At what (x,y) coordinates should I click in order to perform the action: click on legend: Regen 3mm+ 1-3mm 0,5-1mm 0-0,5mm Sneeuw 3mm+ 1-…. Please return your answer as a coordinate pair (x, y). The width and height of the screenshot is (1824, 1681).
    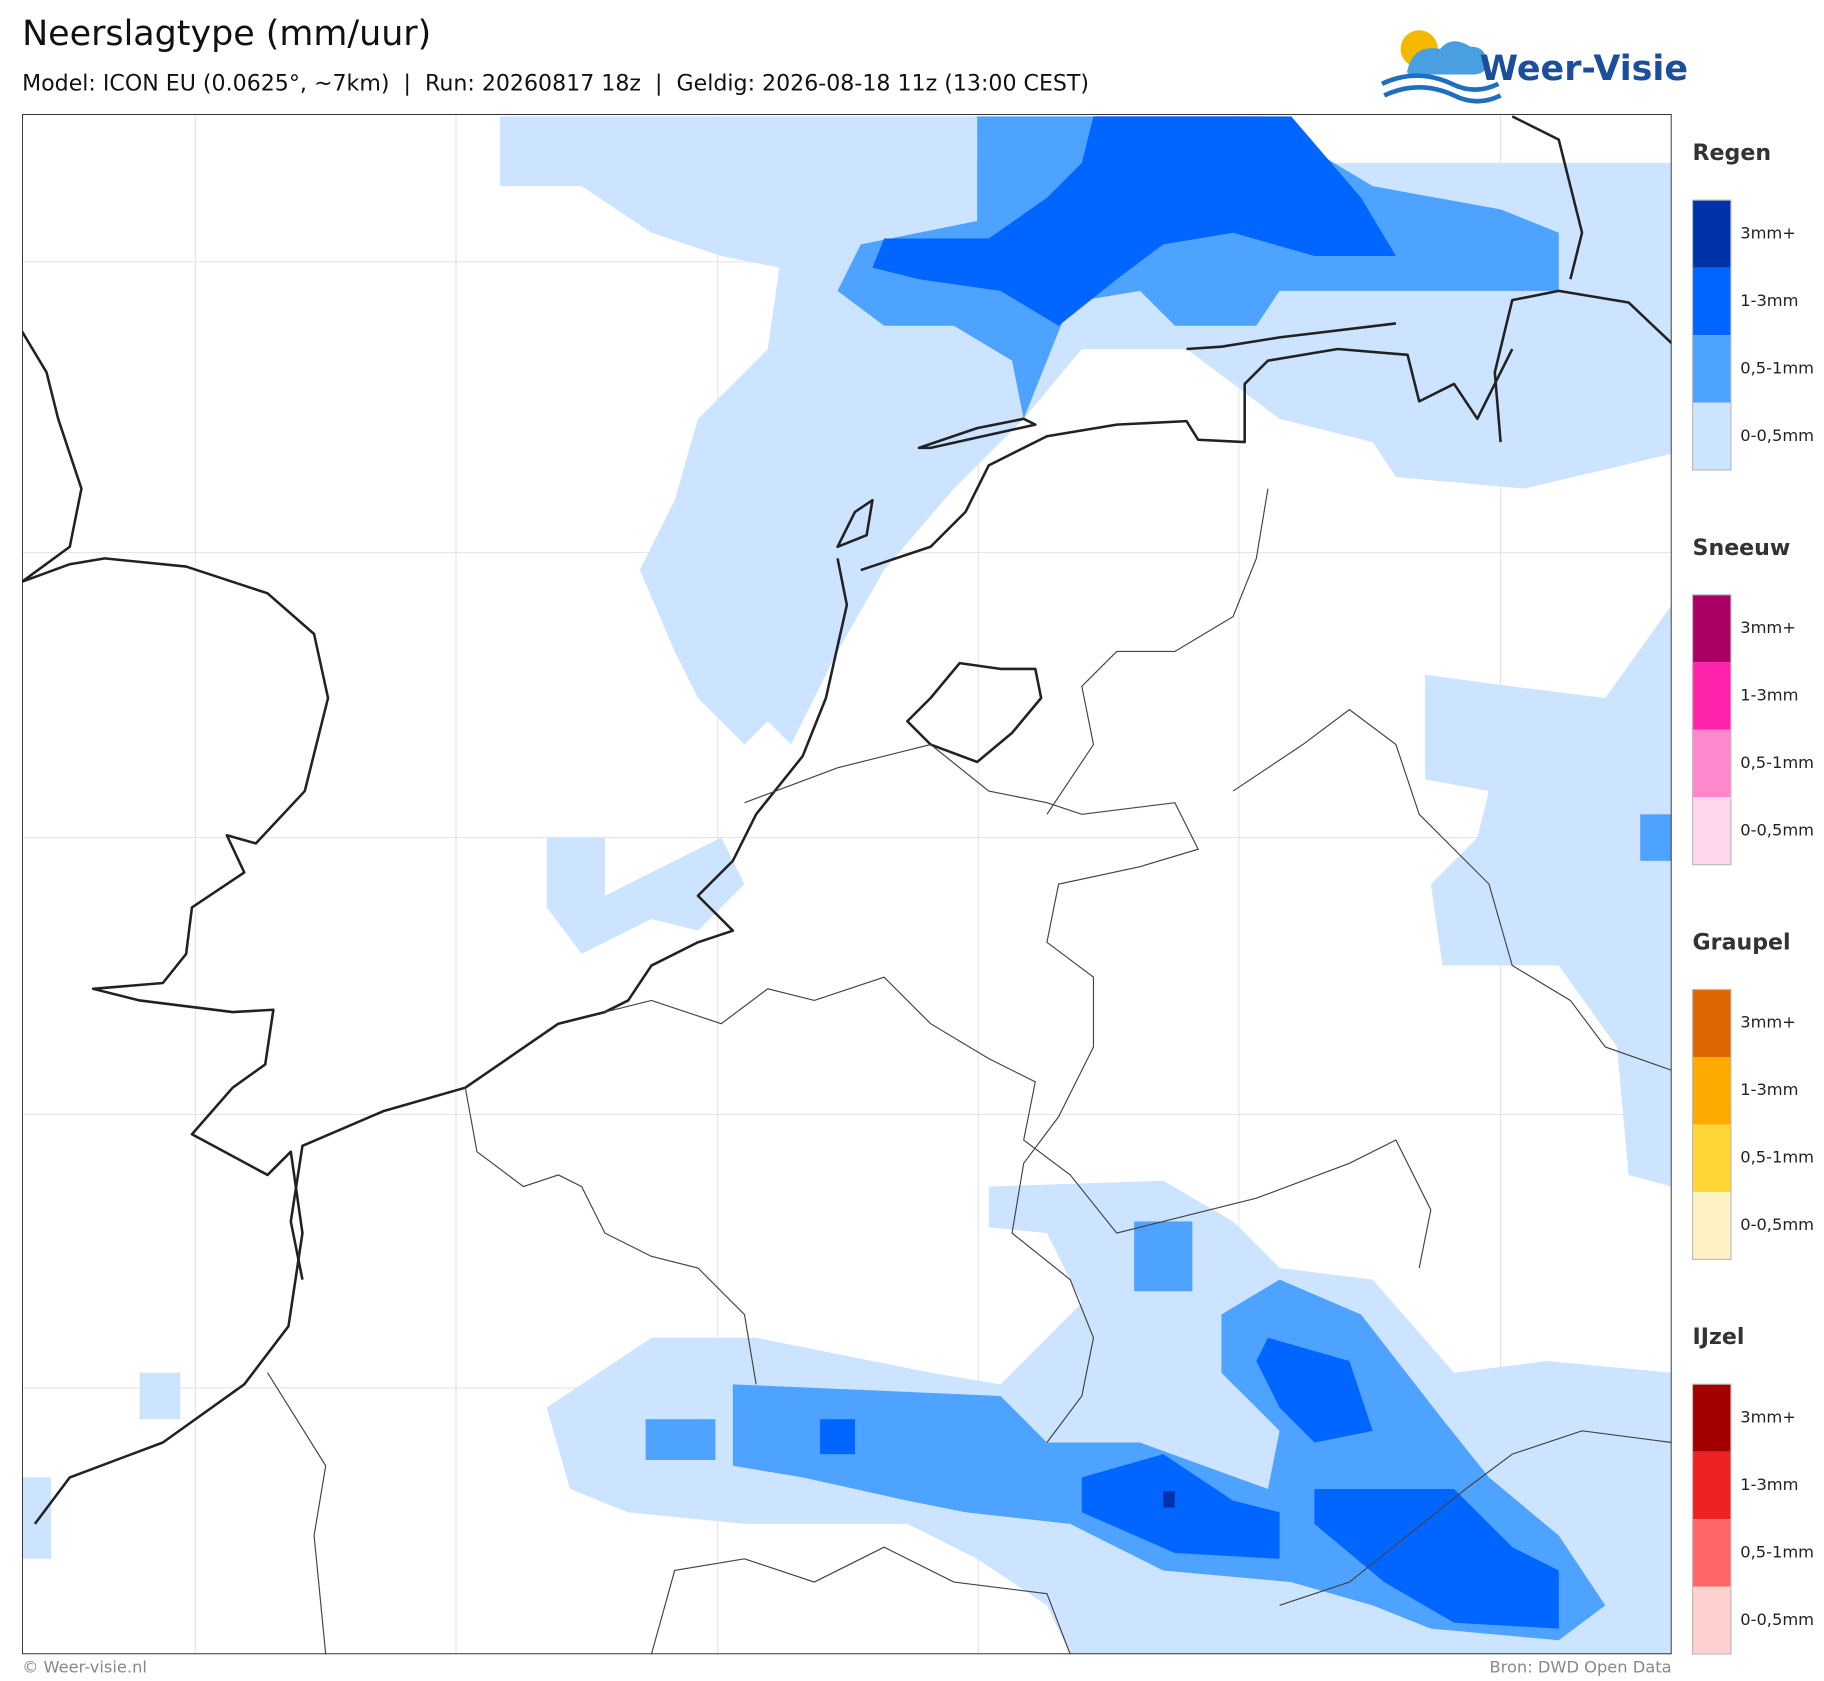
    Looking at the image, I should click on (1752, 897).